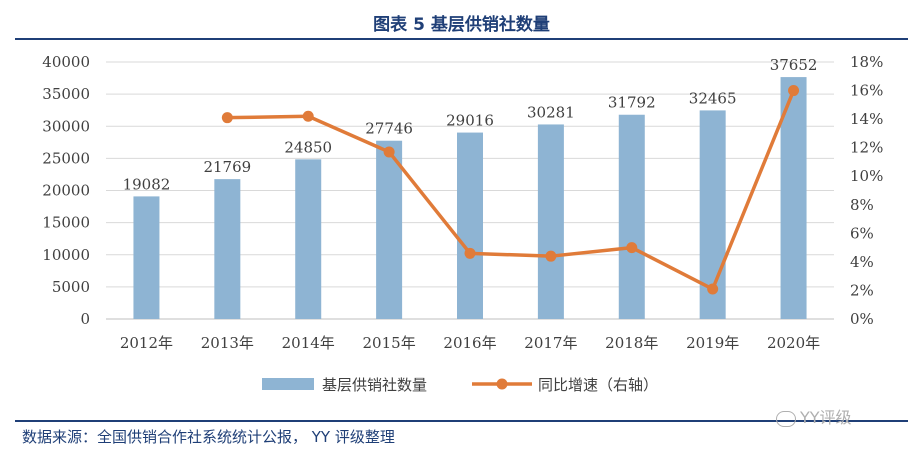 The height and width of the screenshot is (456, 923). I want to click on y-tick-left: 35000, so click(66, 94).